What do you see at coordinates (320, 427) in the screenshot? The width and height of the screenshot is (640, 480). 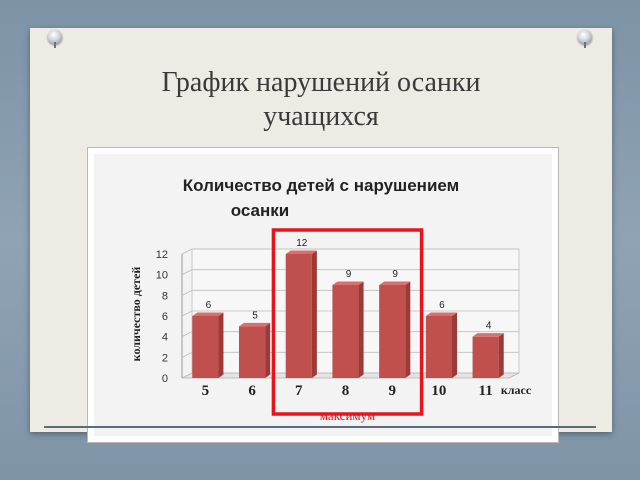 I see `shelf-line` at bounding box center [320, 427].